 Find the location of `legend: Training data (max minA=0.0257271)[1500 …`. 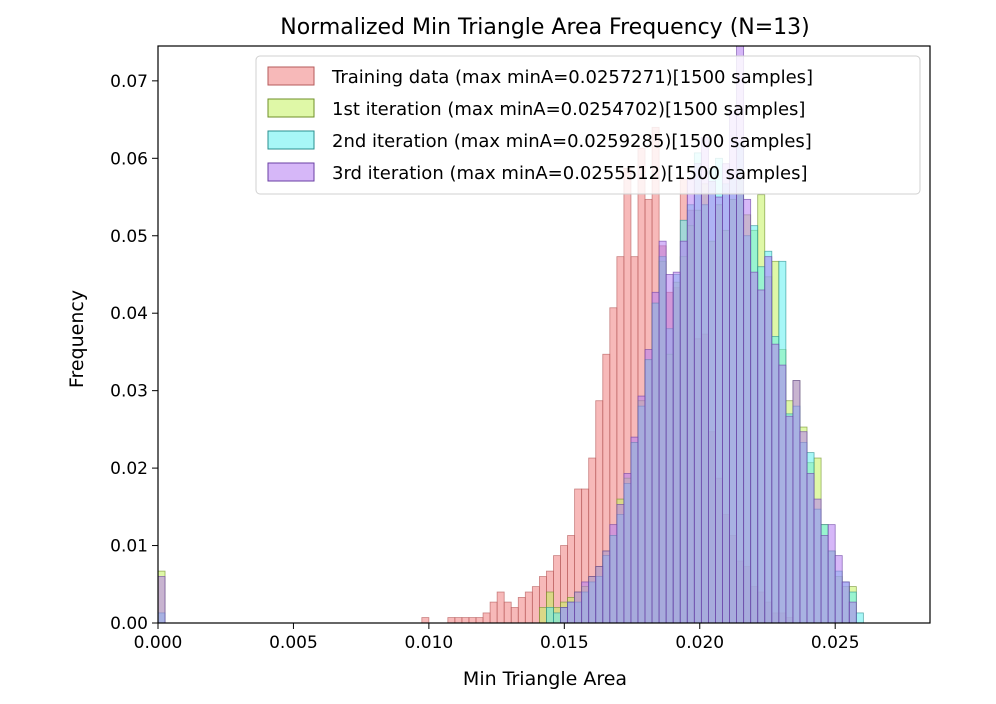

legend: Training data (max minA=0.0257271)[1500 … is located at coordinates (588, 125).